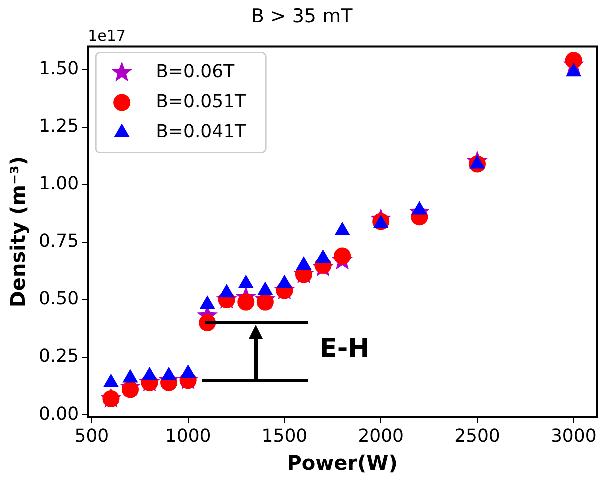  Describe the element at coordinates (59, 184) in the screenshot. I see `y-tick-label: 1.00` at that location.